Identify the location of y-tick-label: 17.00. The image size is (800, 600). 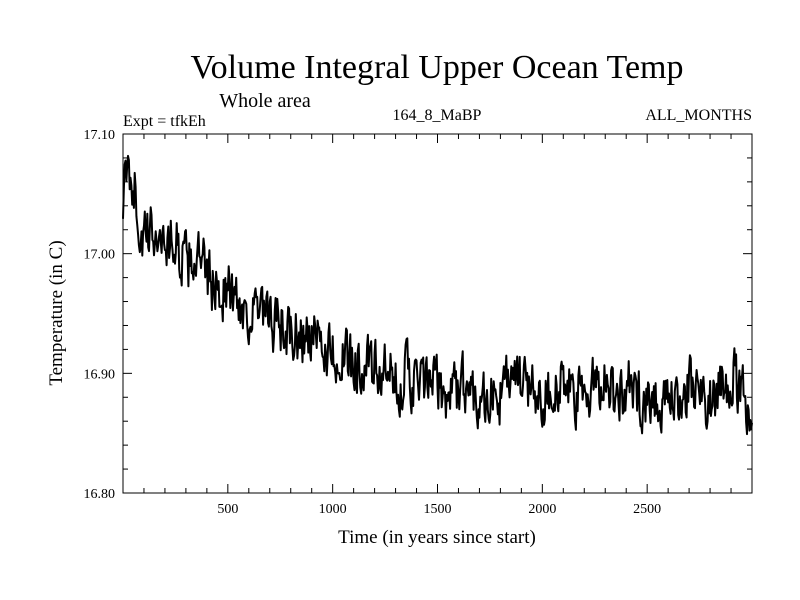
(100, 255).